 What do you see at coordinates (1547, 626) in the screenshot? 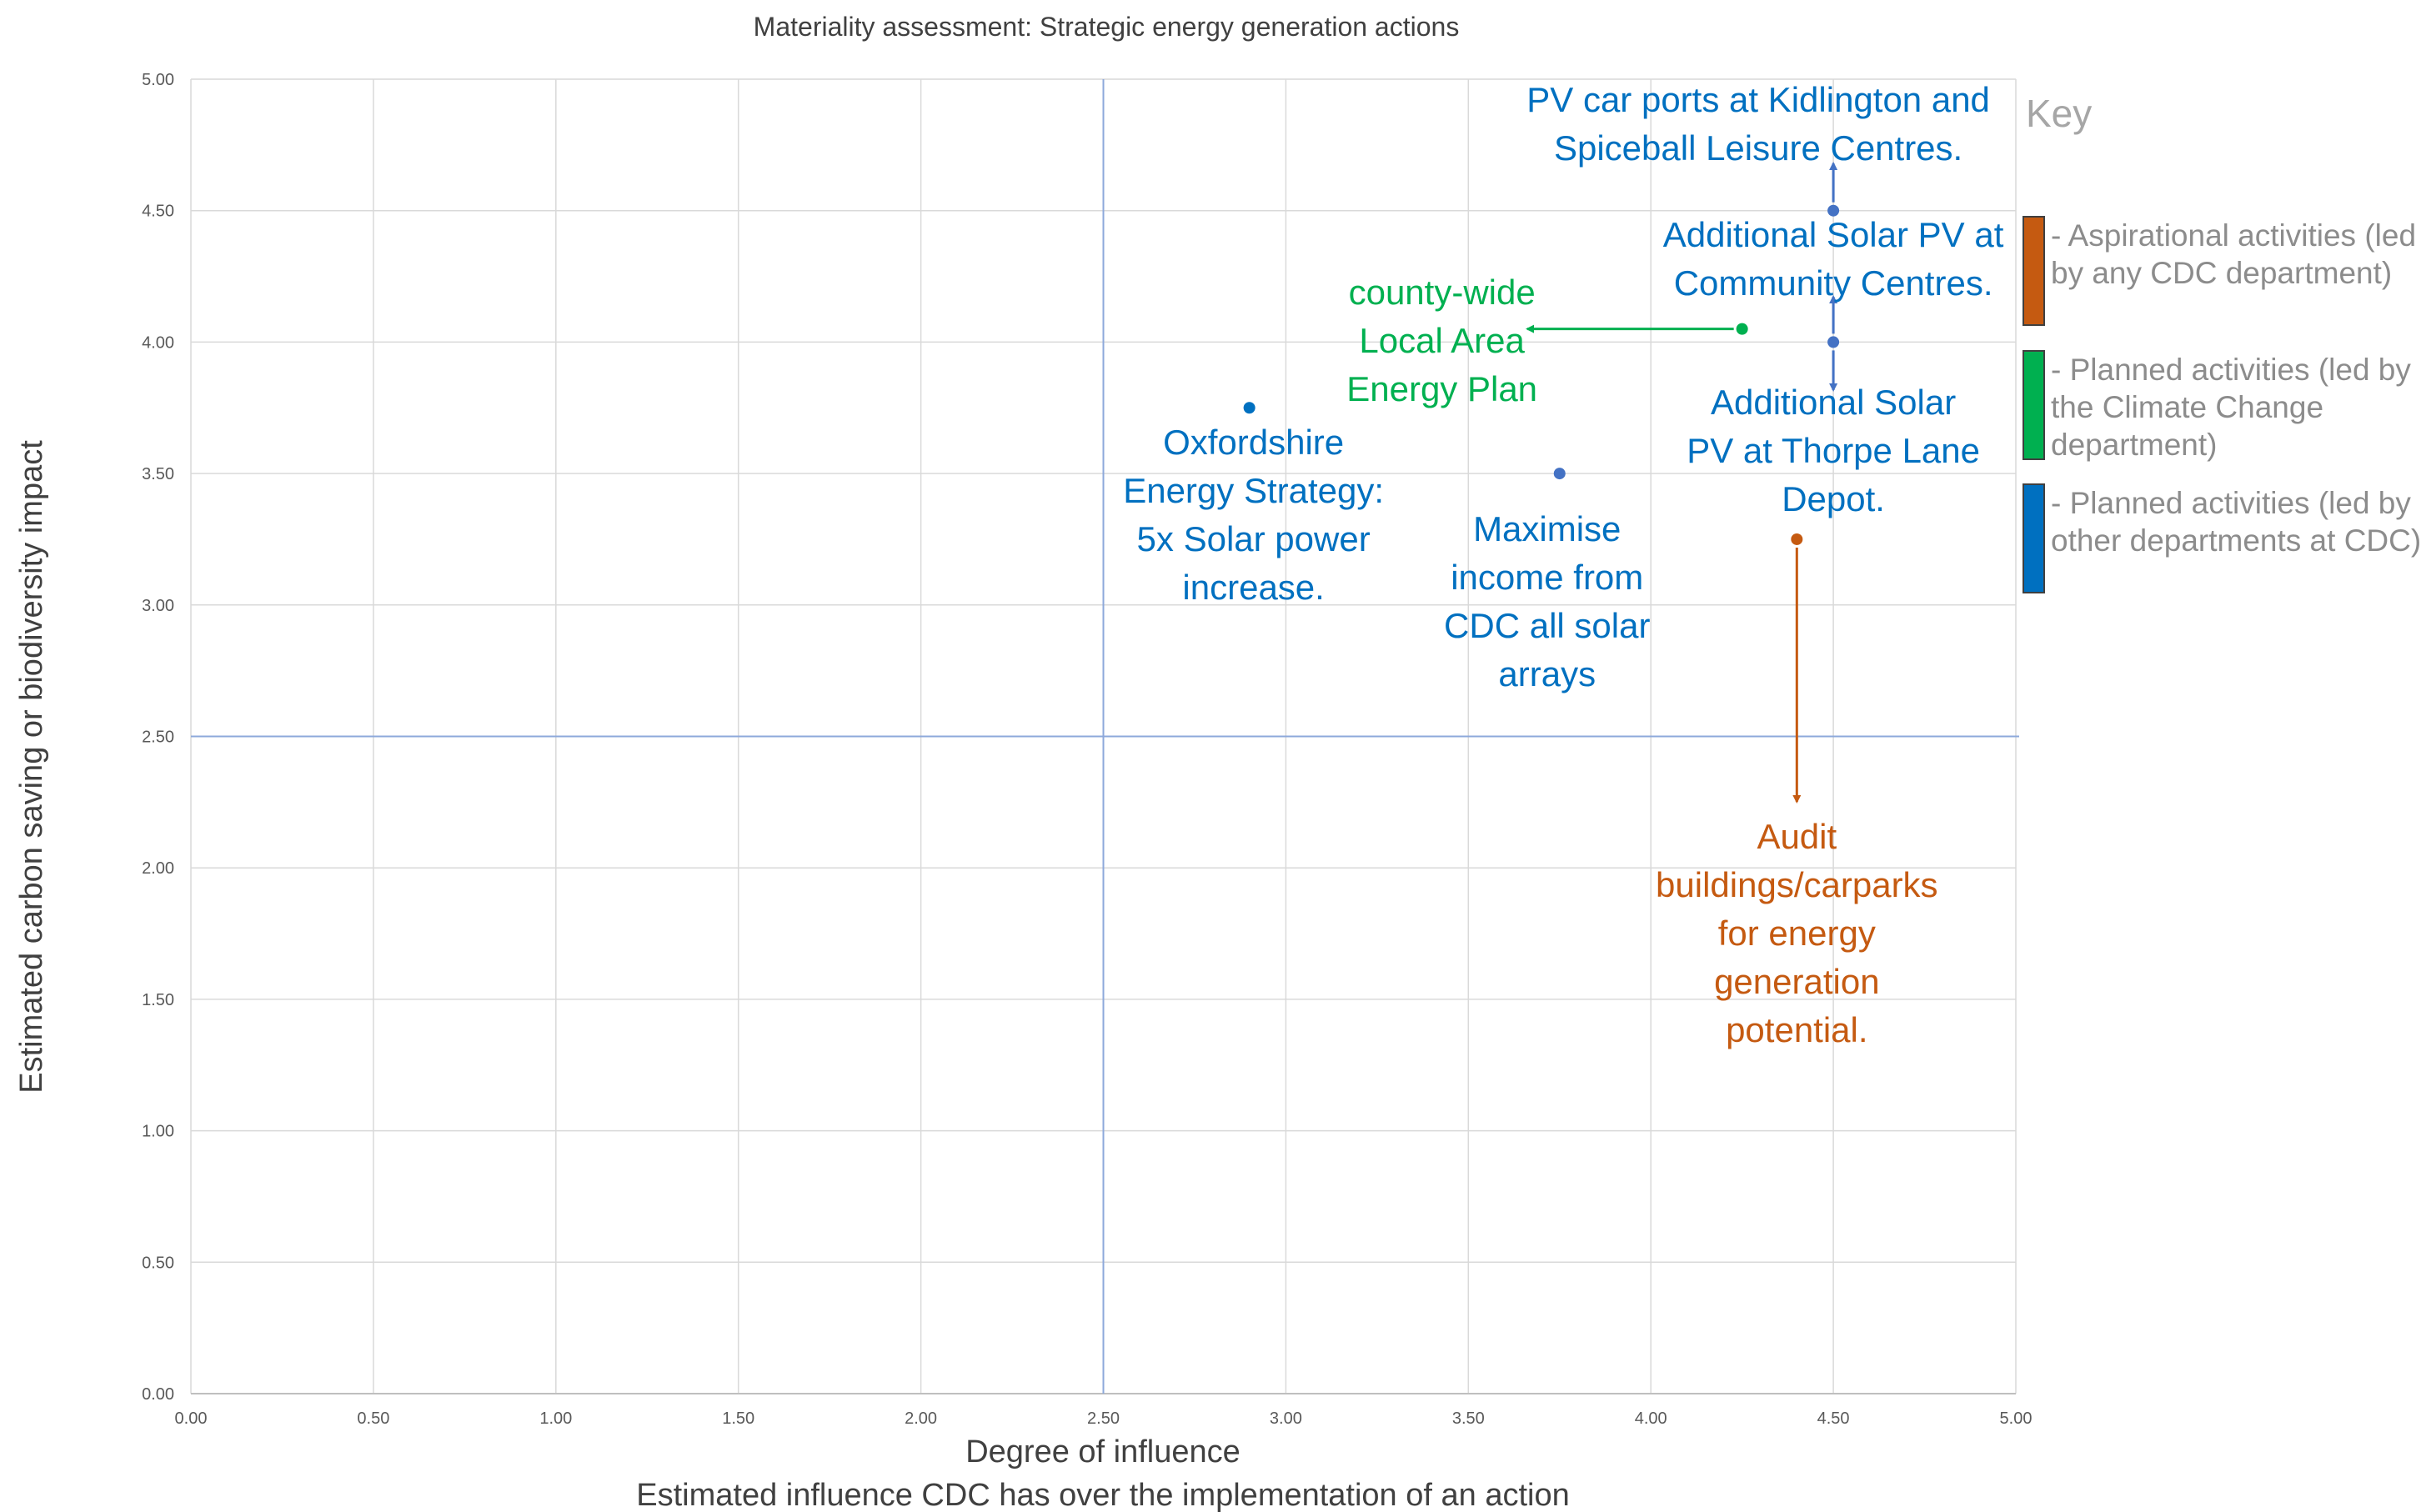
I see `data-label-line: CDC all solar` at bounding box center [1547, 626].